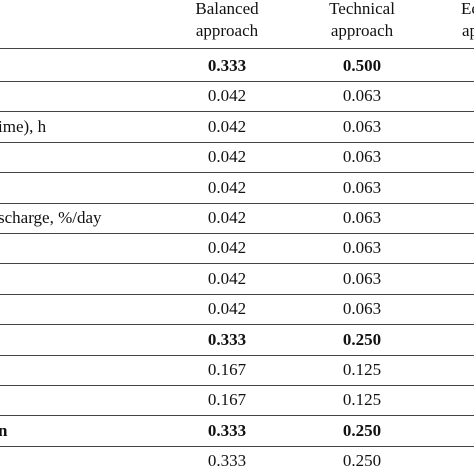 The height and width of the screenshot is (474, 474). Describe the element at coordinates (467, 30) in the screenshot. I see `column-header: ap` at that location.